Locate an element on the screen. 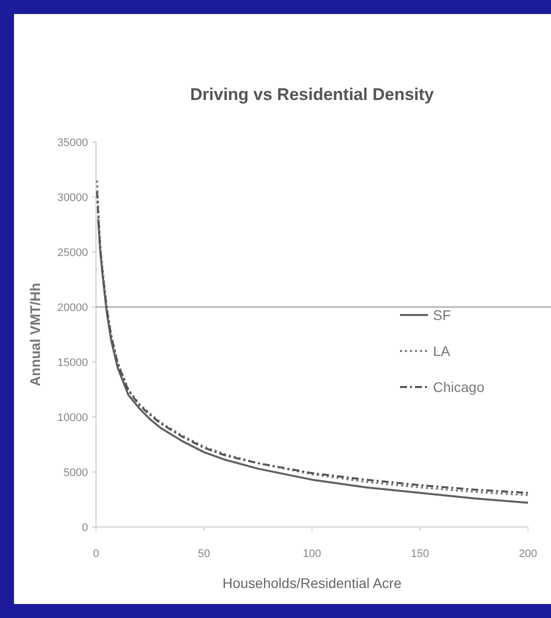 The image size is (551, 618). y-tick-label: 25000 is located at coordinates (72, 253).